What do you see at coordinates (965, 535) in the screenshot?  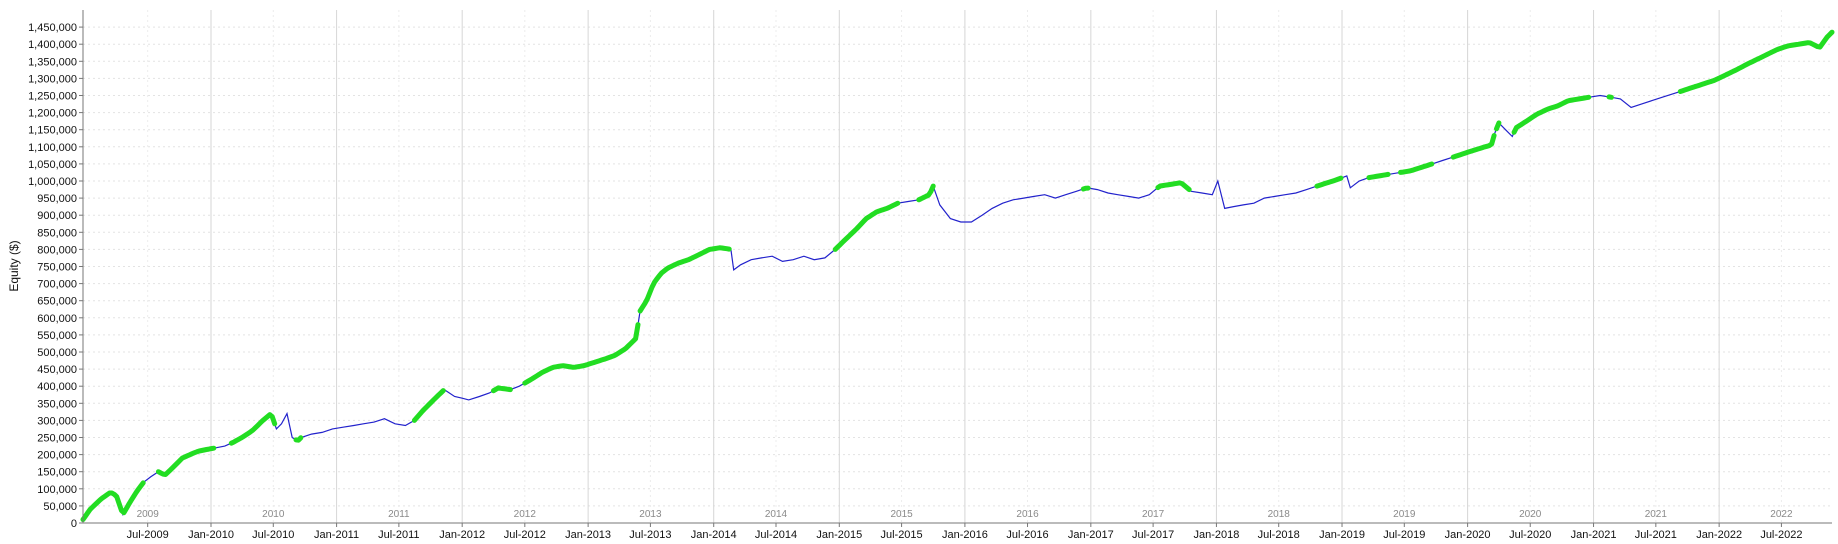 I see `x-tick-label: Jan-2016` at bounding box center [965, 535].